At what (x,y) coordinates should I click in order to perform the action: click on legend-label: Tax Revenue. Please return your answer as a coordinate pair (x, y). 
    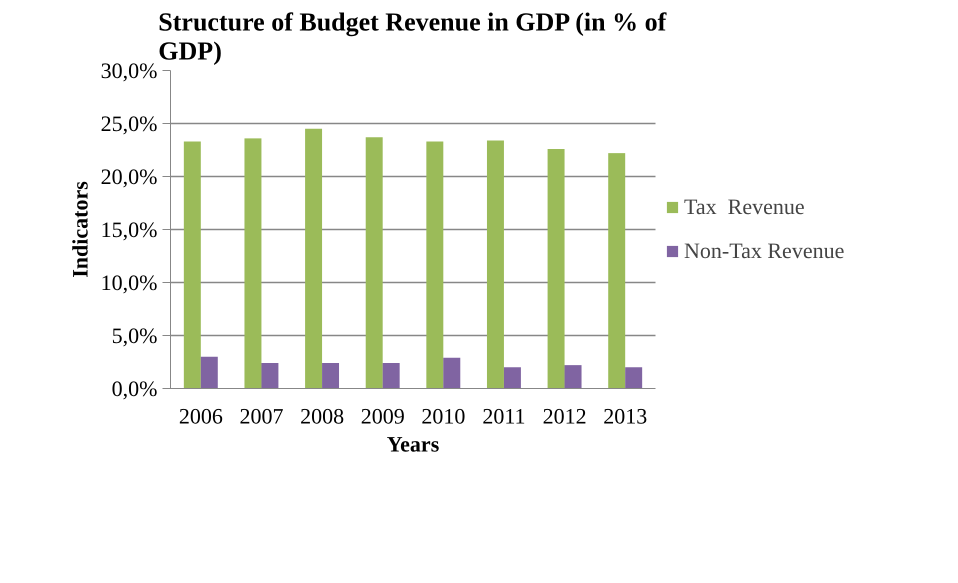
    Looking at the image, I should click on (744, 207).